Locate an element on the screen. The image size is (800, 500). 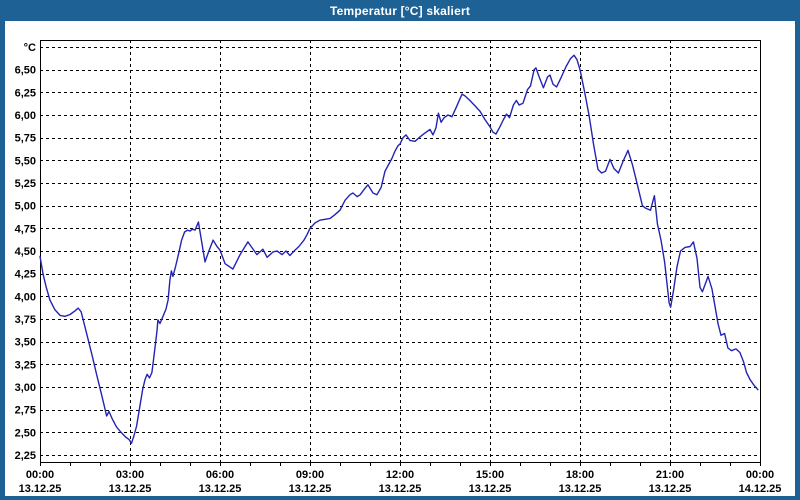
y-tick-label: 2,50 is located at coordinates (25, 433).